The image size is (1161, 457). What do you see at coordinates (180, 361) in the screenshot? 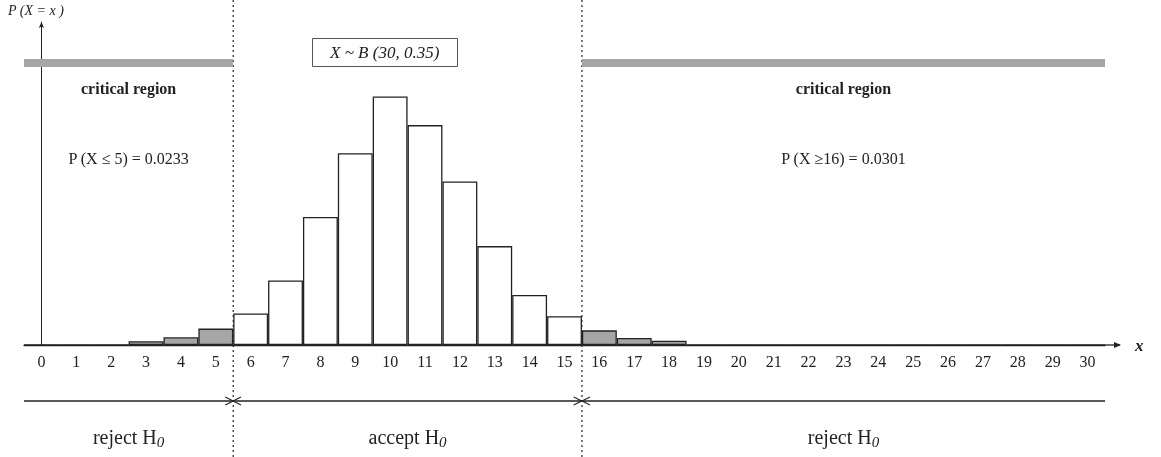
I see `x-tick-label: 4` at bounding box center [180, 361].